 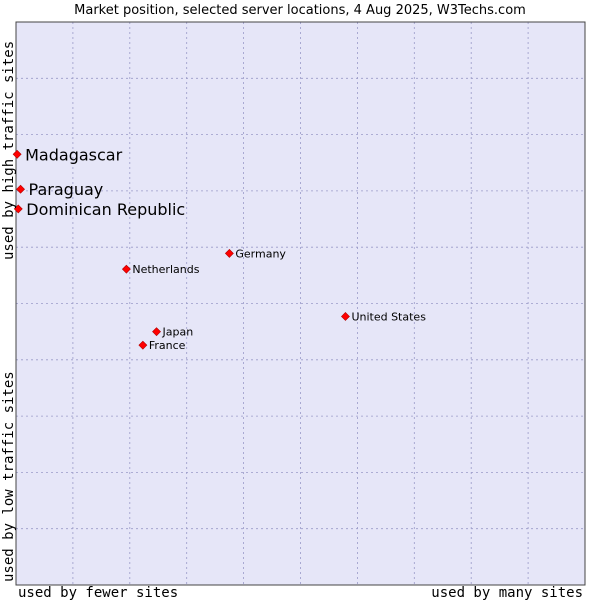 I want to click on data-point-germany, so click(x=229, y=253).